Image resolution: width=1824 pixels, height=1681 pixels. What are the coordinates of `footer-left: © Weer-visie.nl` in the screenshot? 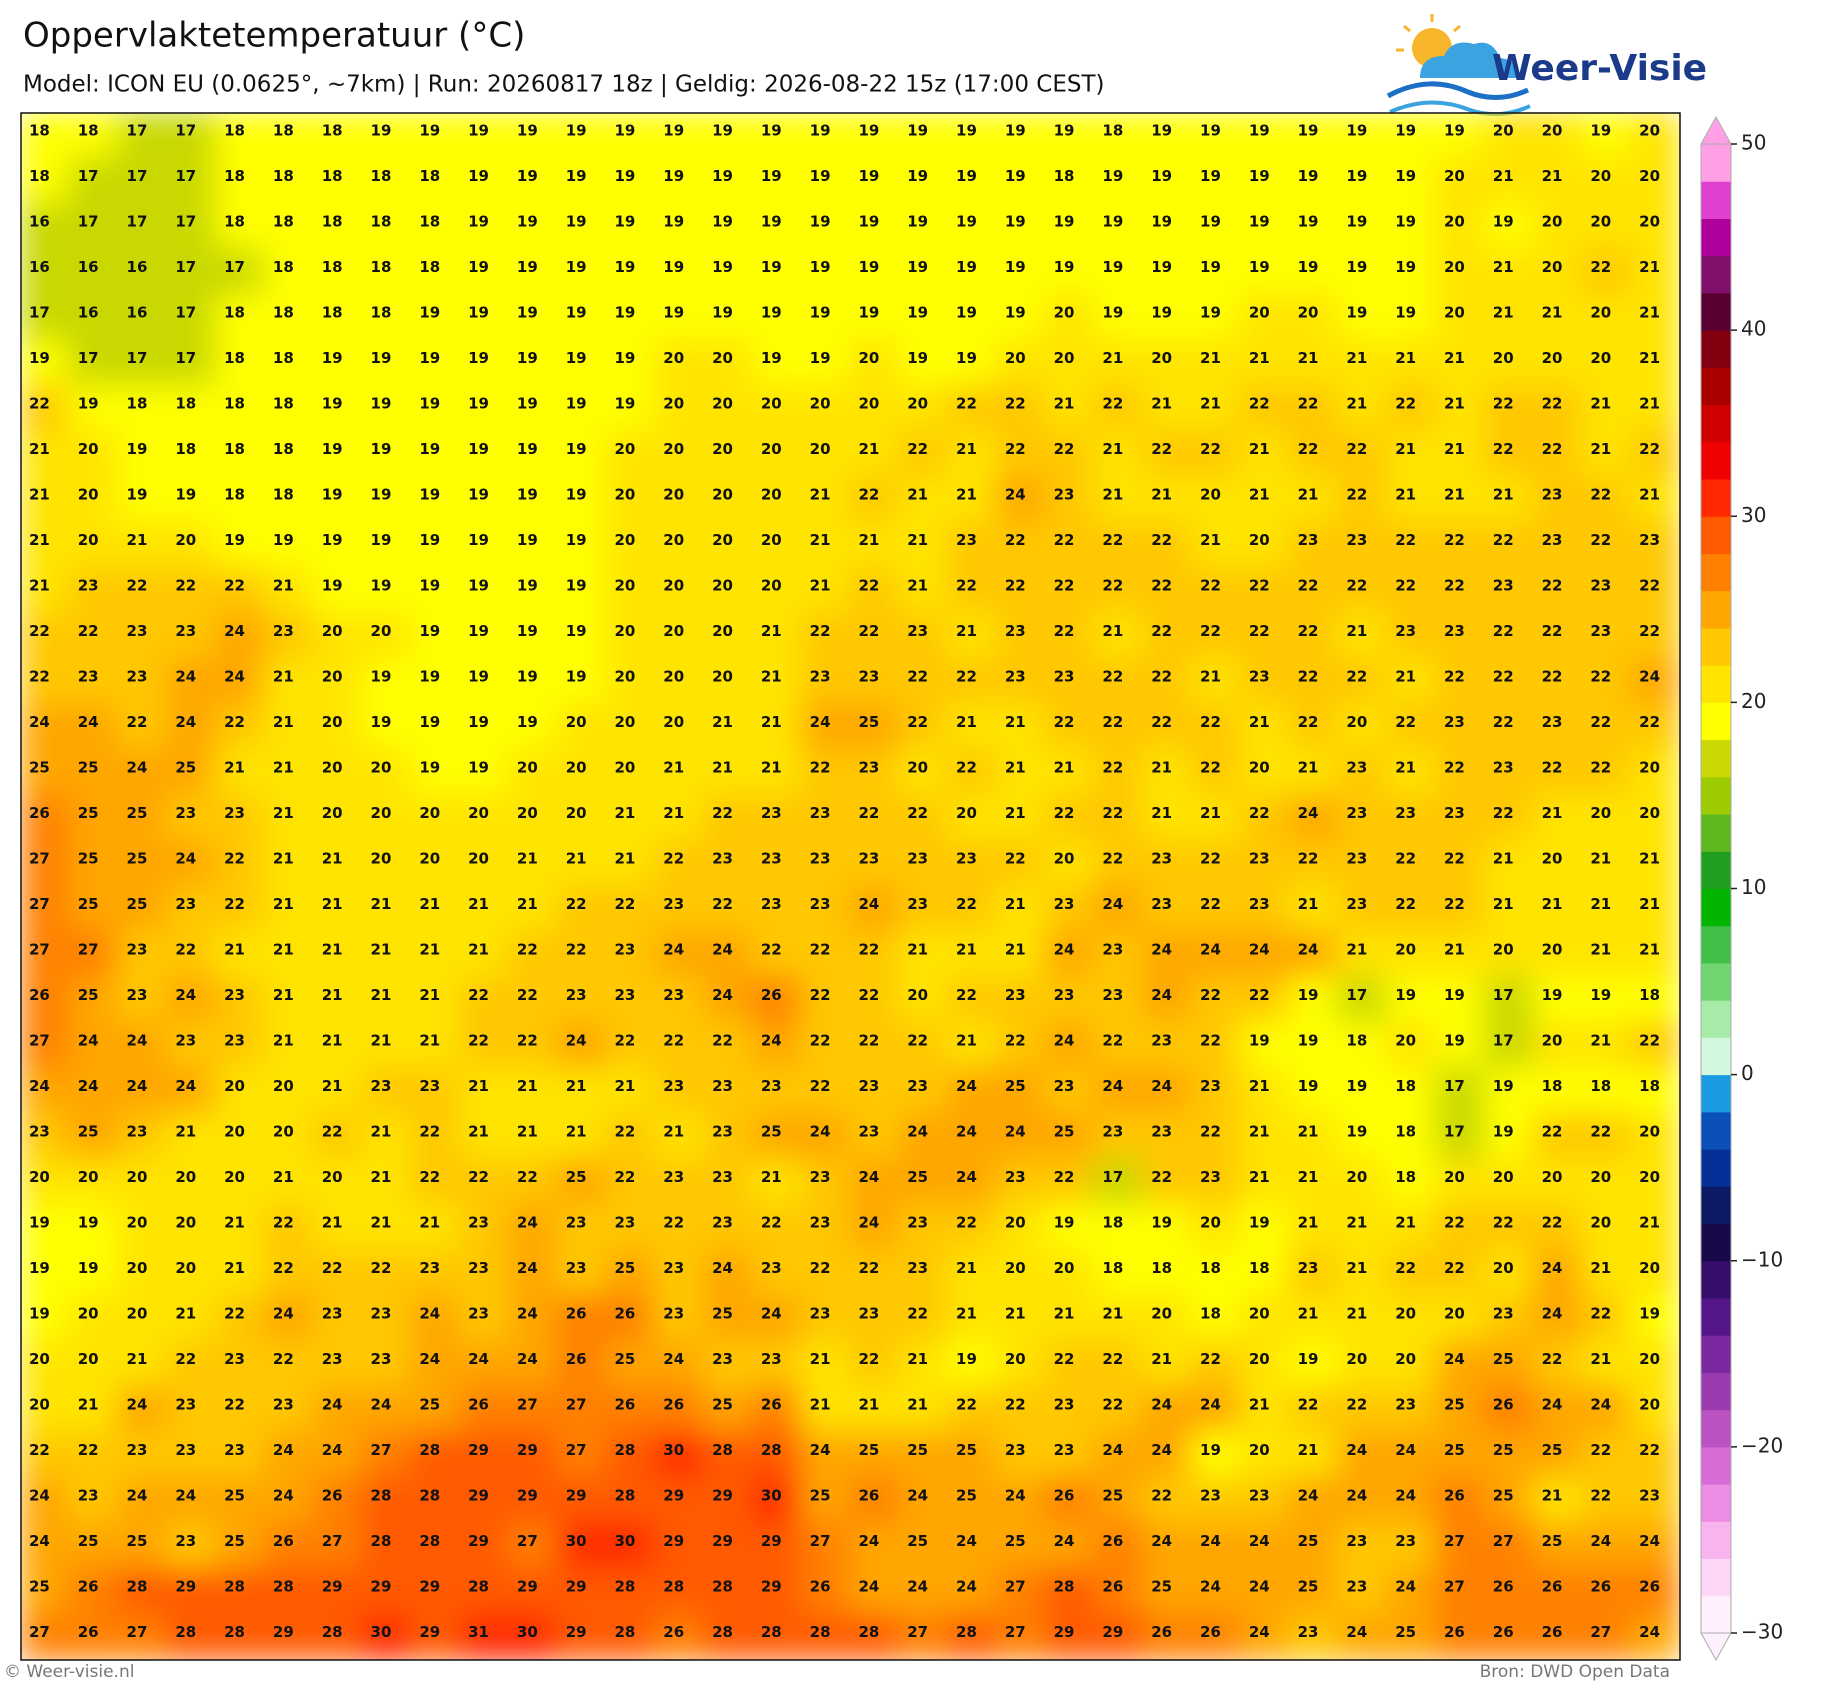 It's located at (69, 1671).